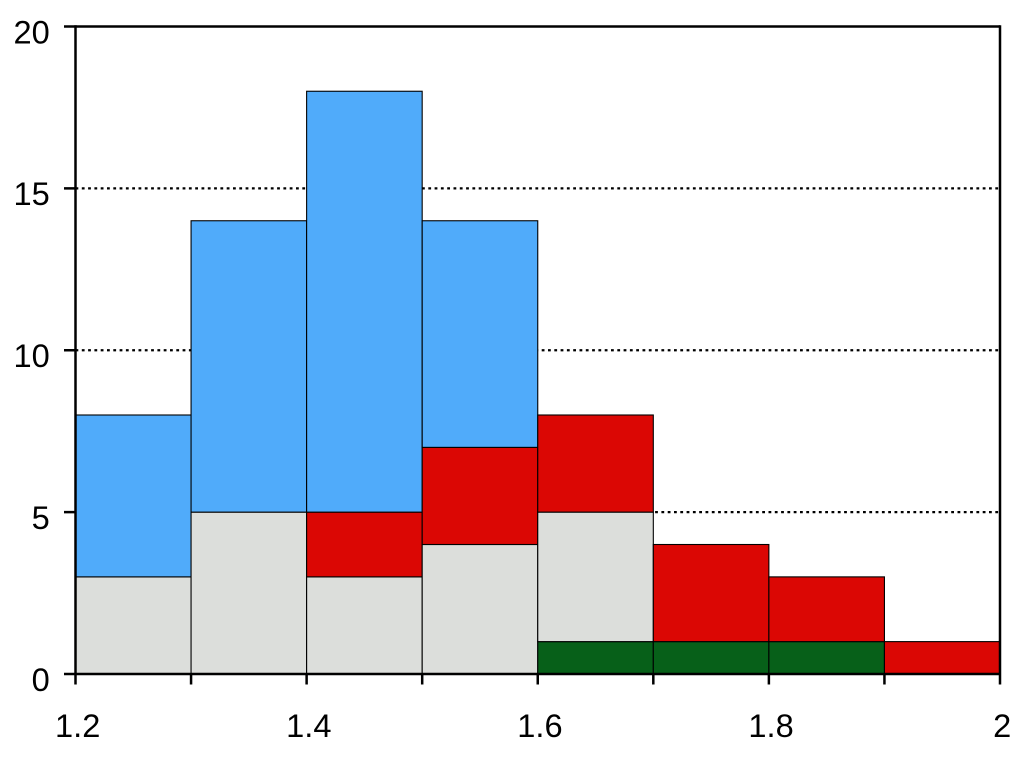 The image size is (1024, 768). I want to click on svg-text: 1.6, so click(539, 725).